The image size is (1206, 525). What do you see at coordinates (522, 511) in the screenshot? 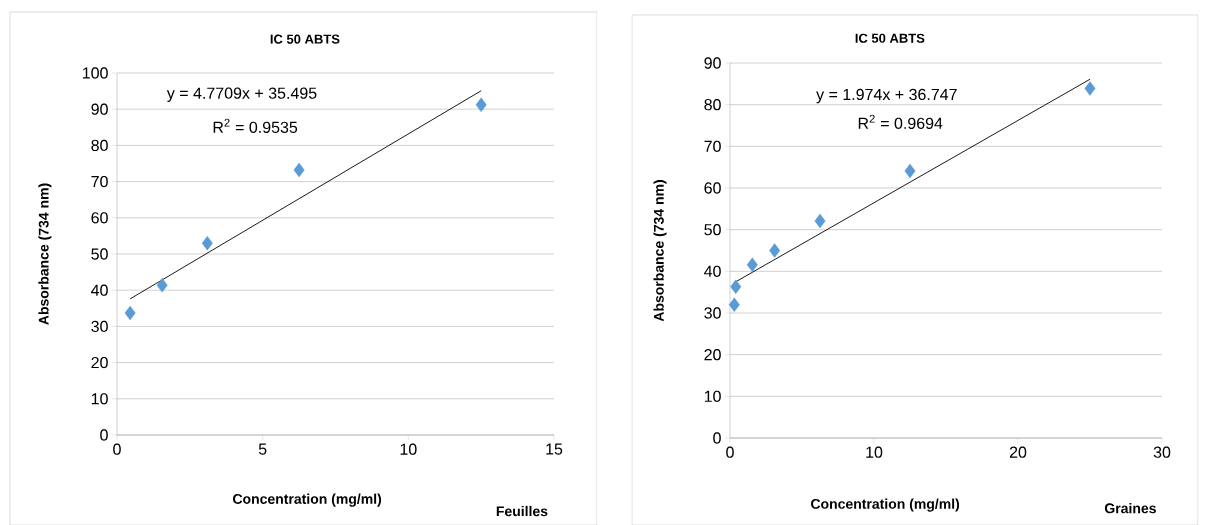
I see `text: Feuilles` at bounding box center [522, 511].